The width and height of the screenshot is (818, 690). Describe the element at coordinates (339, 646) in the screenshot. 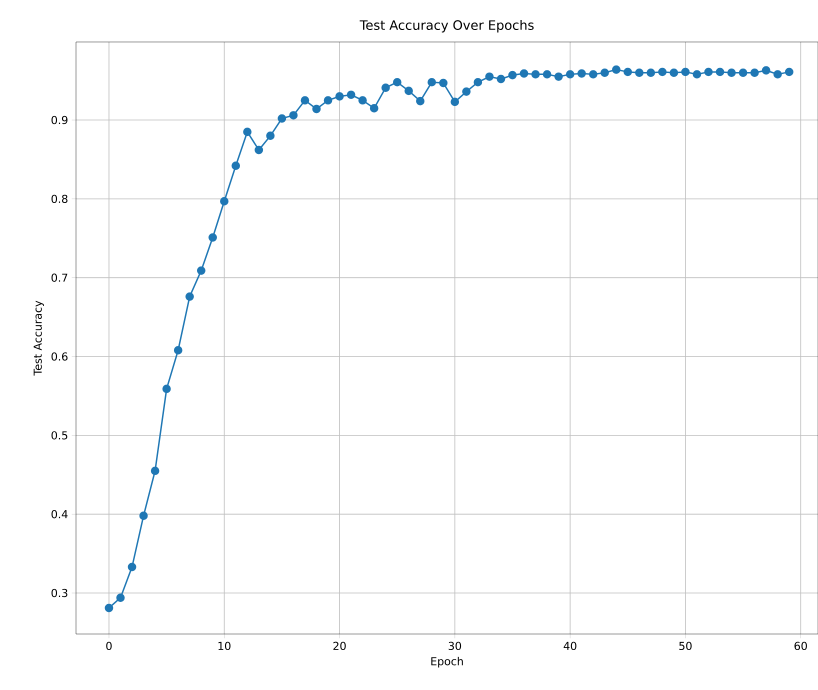

I see `x-tick-label: 20` at that location.